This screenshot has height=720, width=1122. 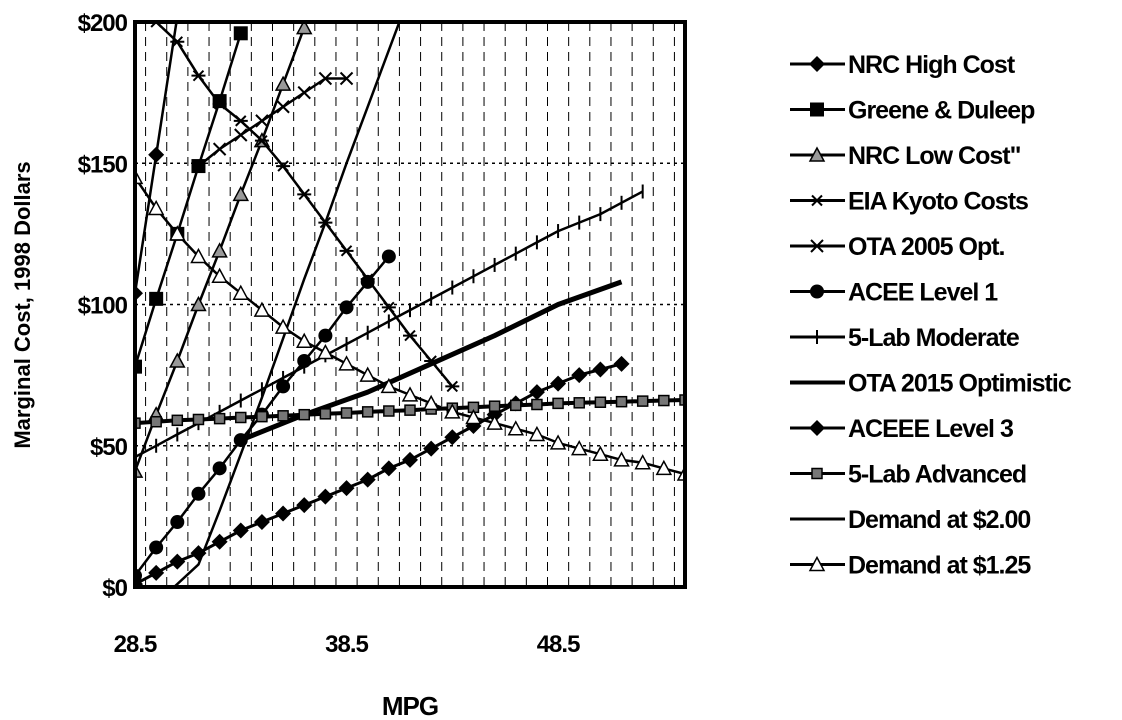 I want to click on y-axis-title: Marginal Cost, 1998 Dollars, so click(x=22, y=304).